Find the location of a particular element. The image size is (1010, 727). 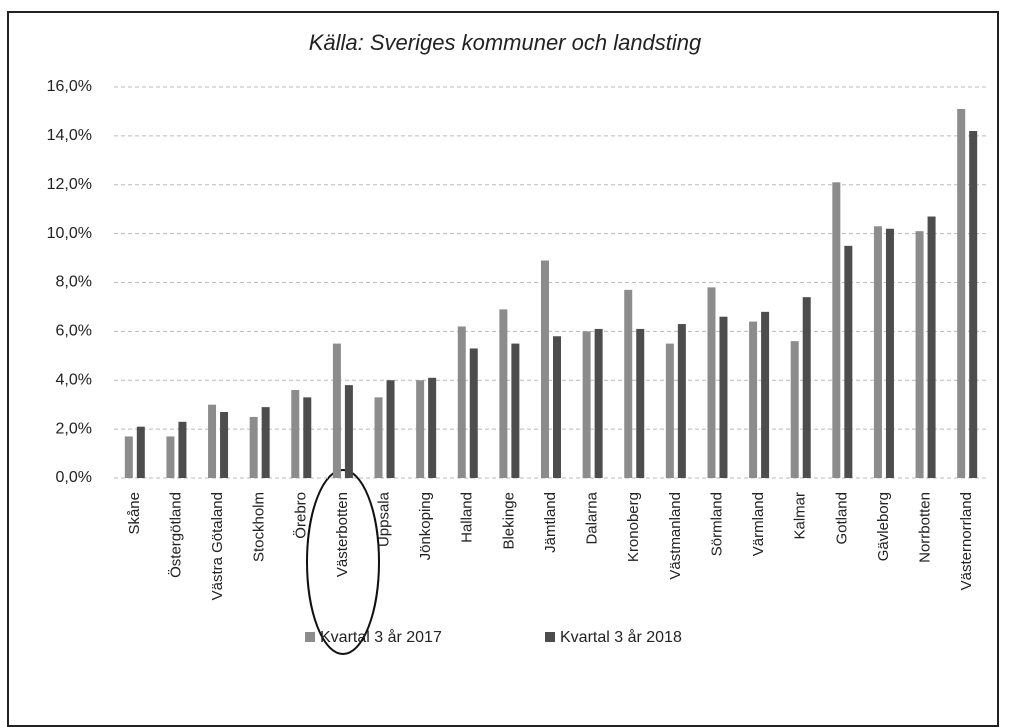

y-tick-label: 12,0% is located at coordinates (69, 184).